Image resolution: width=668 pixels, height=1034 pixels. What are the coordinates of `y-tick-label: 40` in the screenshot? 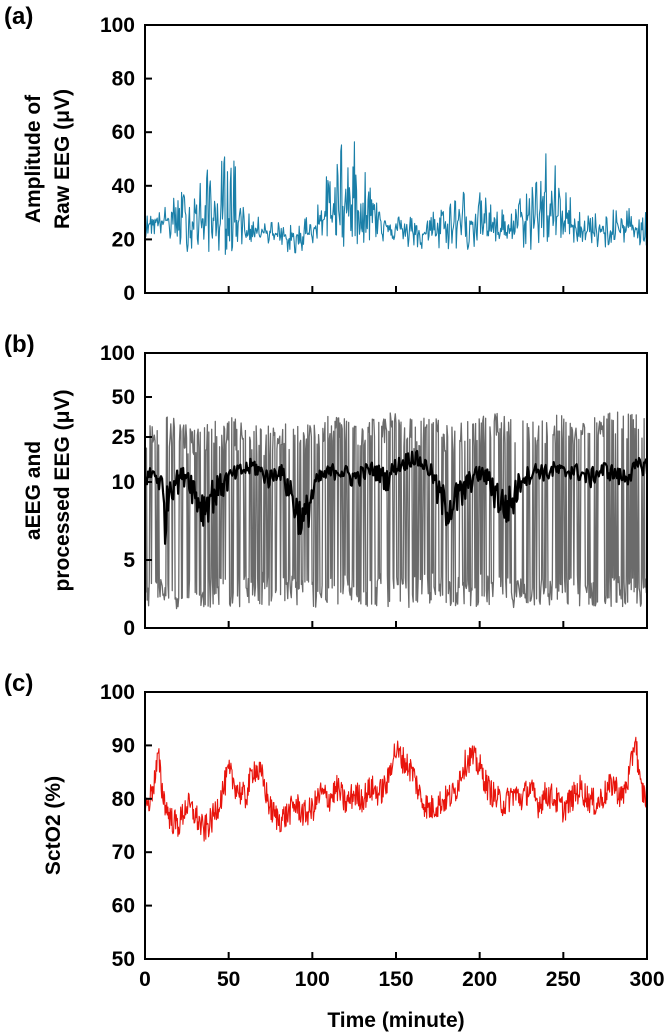 It's located at (123, 186).